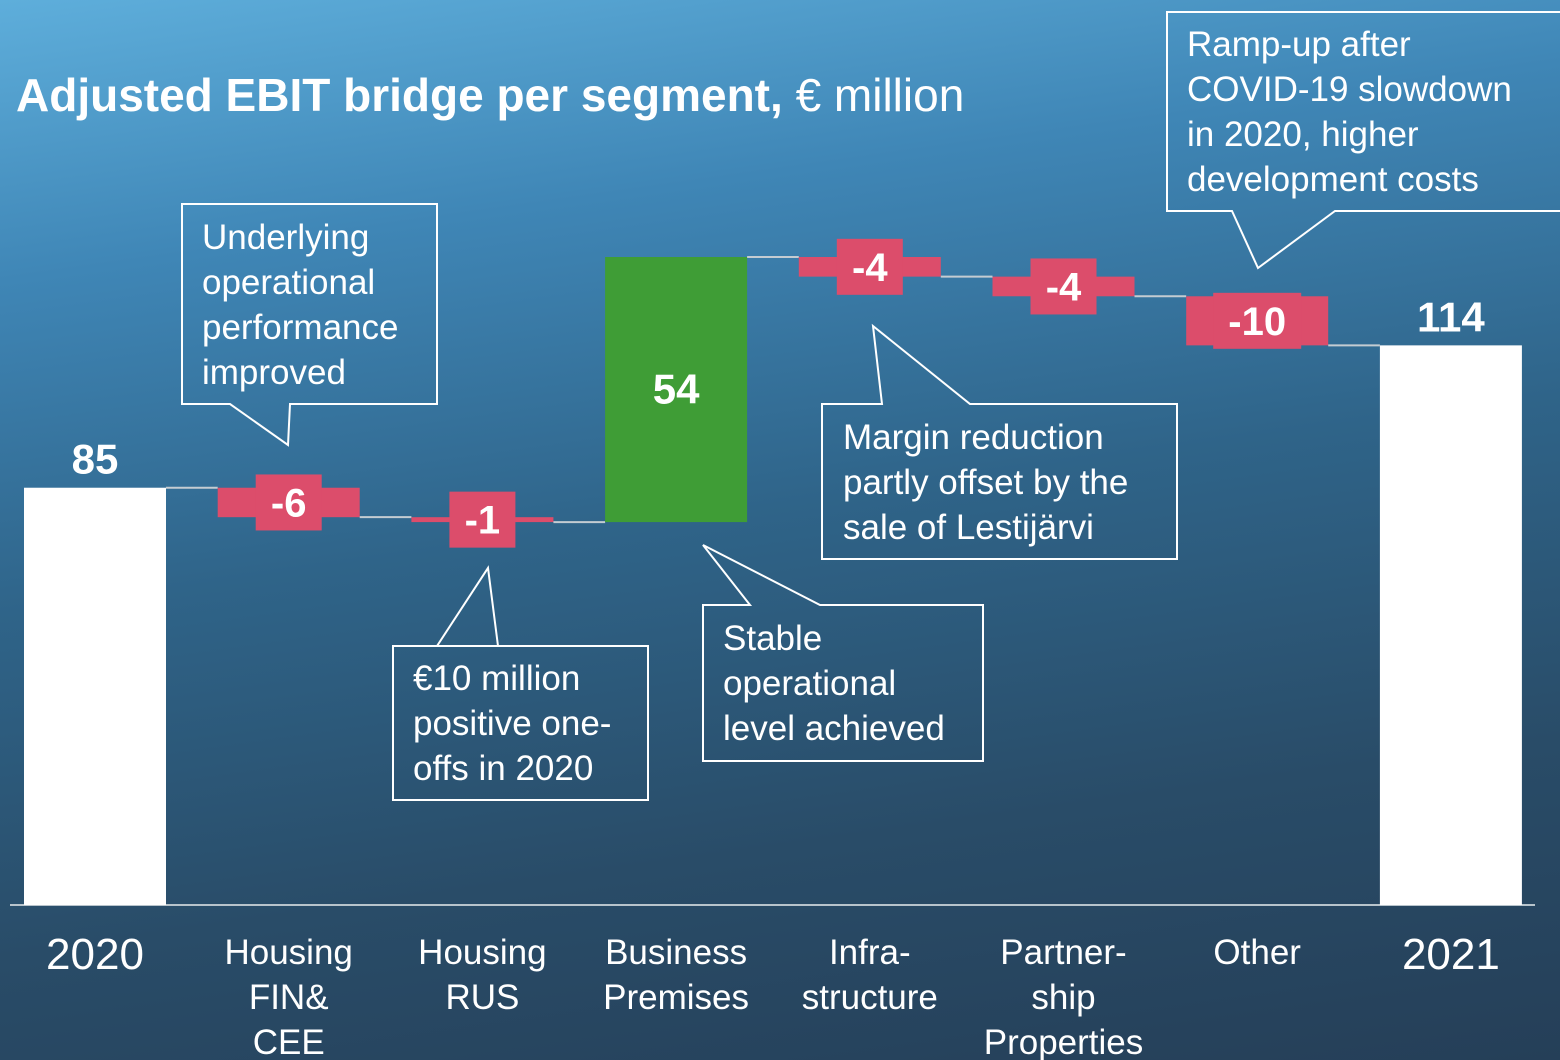 The image size is (1560, 1060). I want to click on value-label: 54, so click(676, 389).